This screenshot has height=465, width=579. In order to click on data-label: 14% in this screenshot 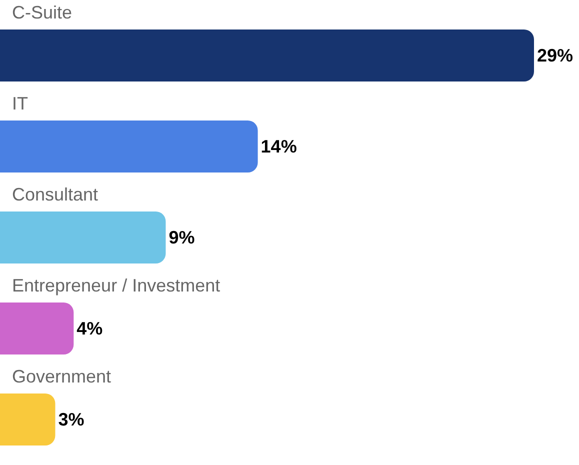, I will do `click(278, 146)`.